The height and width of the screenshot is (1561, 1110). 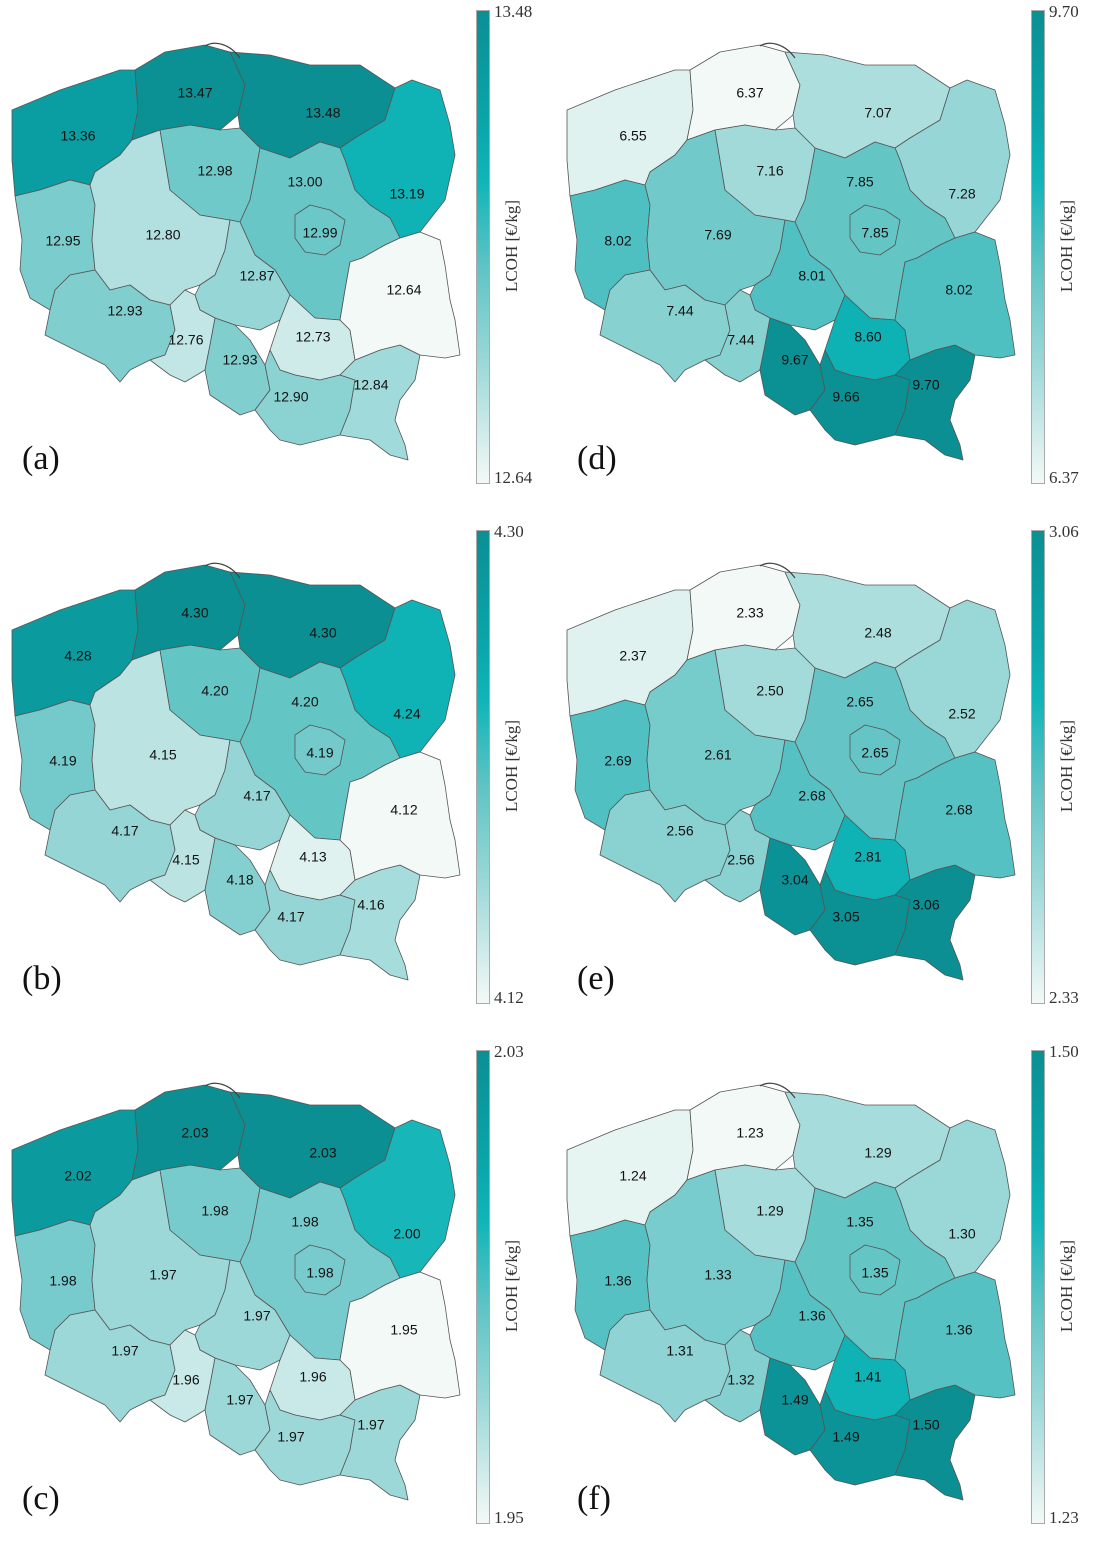 I want to click on panel-letter: (a), so click(x=41, y=458).